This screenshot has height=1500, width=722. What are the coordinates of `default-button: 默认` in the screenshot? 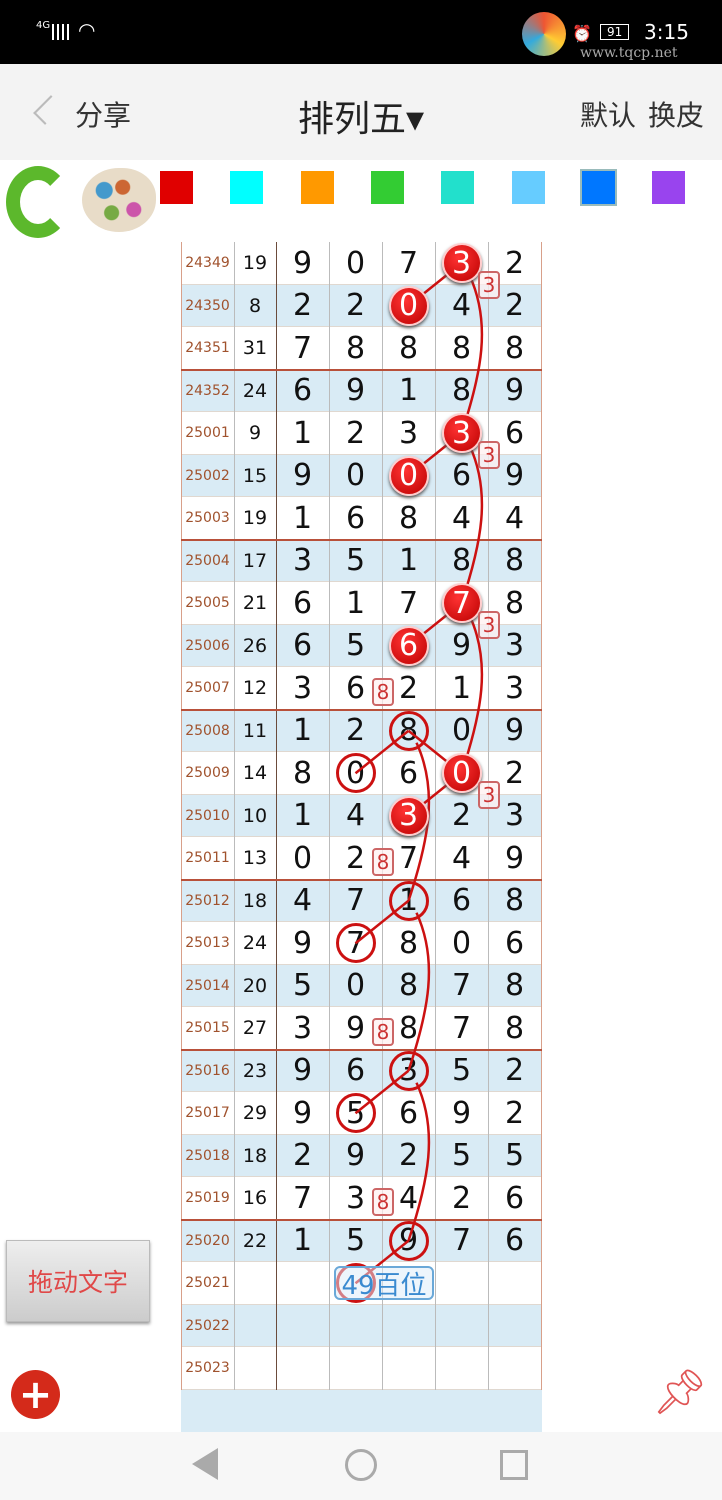 It's located at (608, 115).